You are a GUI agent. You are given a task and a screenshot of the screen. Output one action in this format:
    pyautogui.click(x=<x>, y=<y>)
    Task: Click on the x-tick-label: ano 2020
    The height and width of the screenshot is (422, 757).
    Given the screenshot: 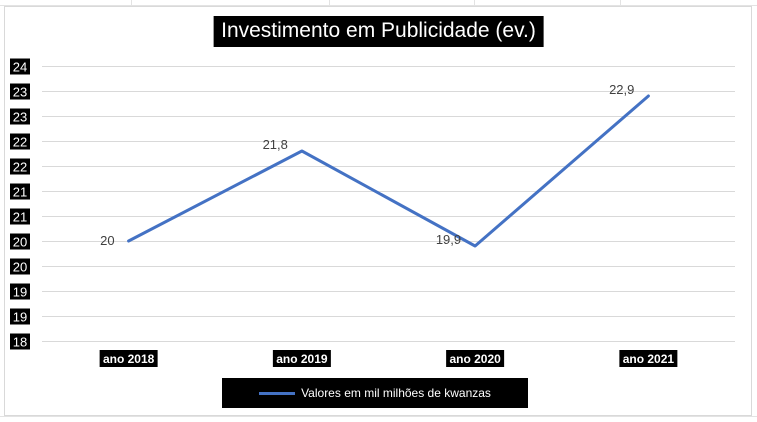 What is the action you would take?
    pyautogui.click(x=475, y=359)
    